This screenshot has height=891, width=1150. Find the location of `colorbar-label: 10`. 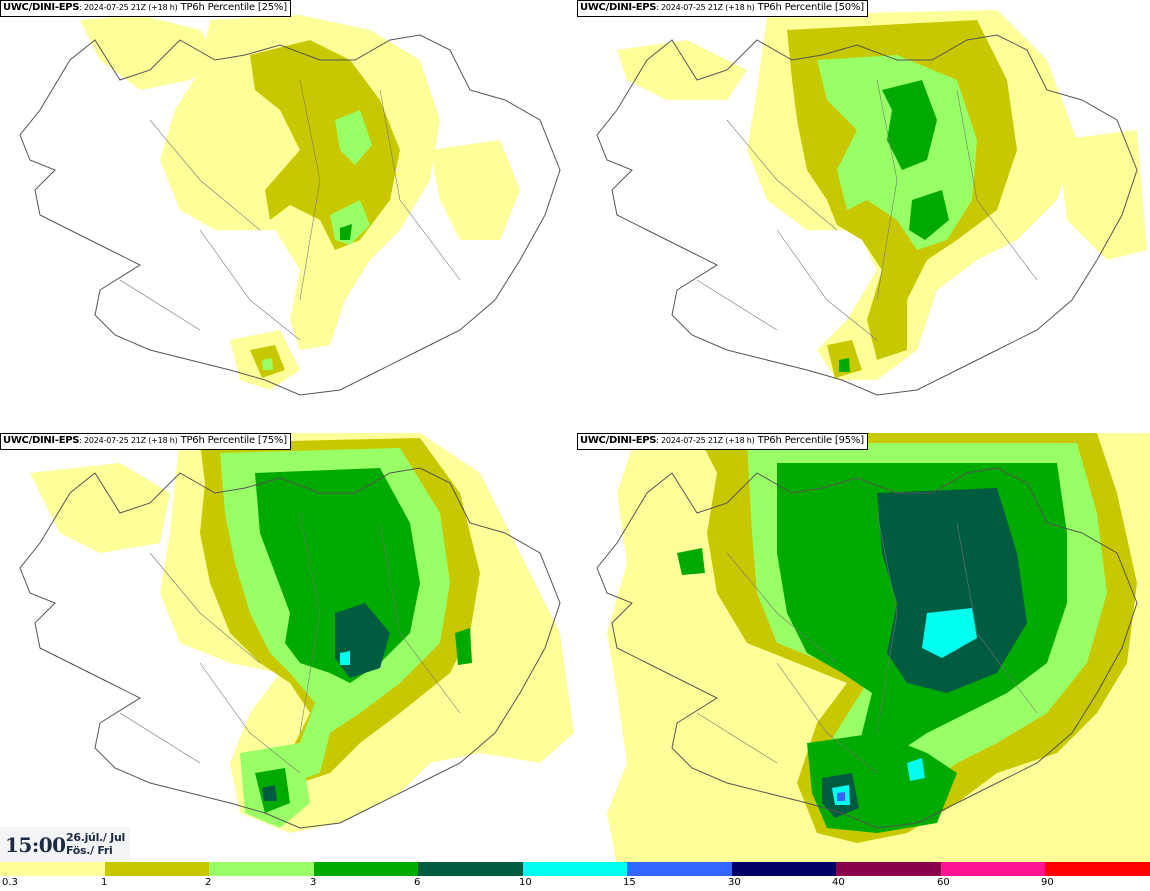

colorbar-label: 10 is located at coordinates (525, 882).